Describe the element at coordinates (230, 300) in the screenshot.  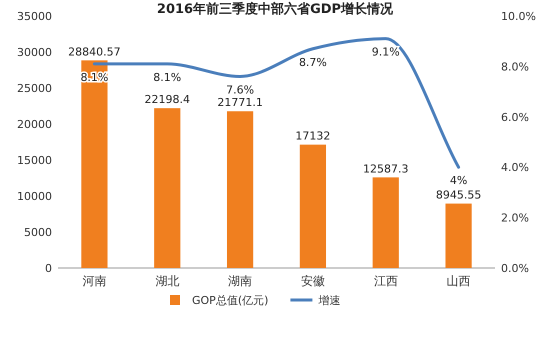
I see `legend-label: GOP总值(亿元)` at that location.